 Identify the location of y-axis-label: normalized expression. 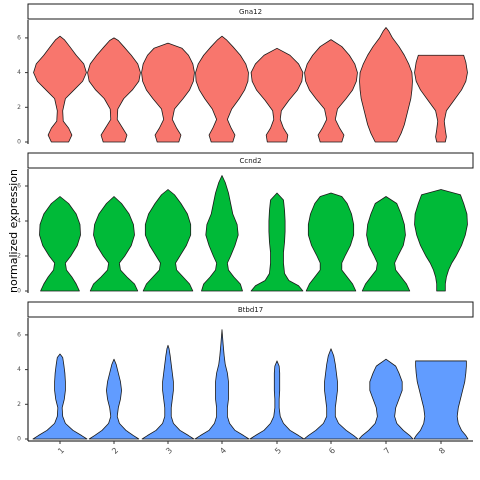
(13, 231).